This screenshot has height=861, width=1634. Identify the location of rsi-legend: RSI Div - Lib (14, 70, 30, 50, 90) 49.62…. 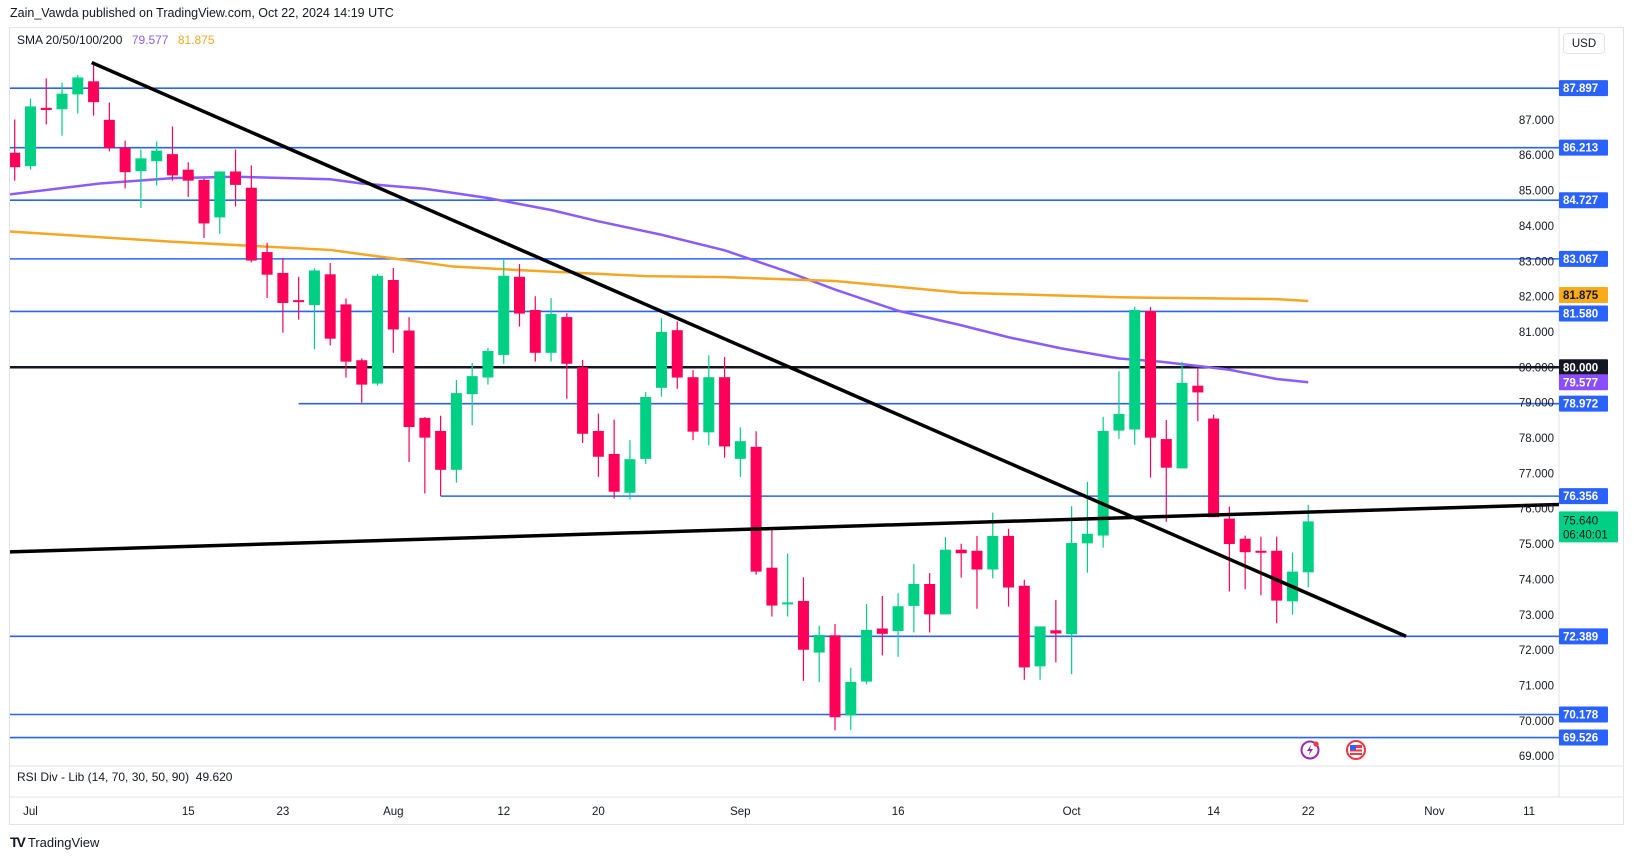
(124, 777).